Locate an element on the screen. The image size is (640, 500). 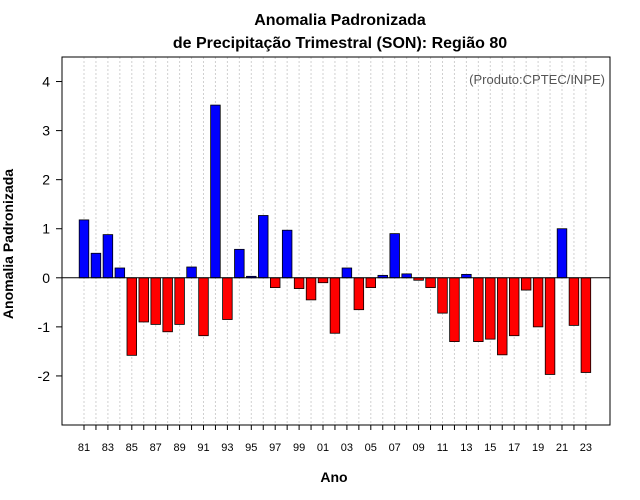
x-tick-label: 87 is located at coordinates (156, 448).